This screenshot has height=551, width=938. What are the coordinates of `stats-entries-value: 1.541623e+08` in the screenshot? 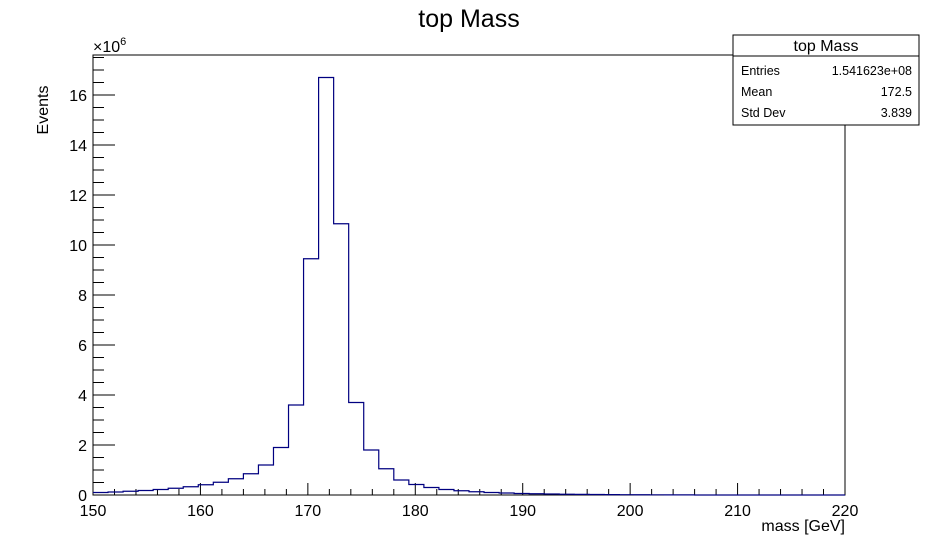 It's located at (872, 71).